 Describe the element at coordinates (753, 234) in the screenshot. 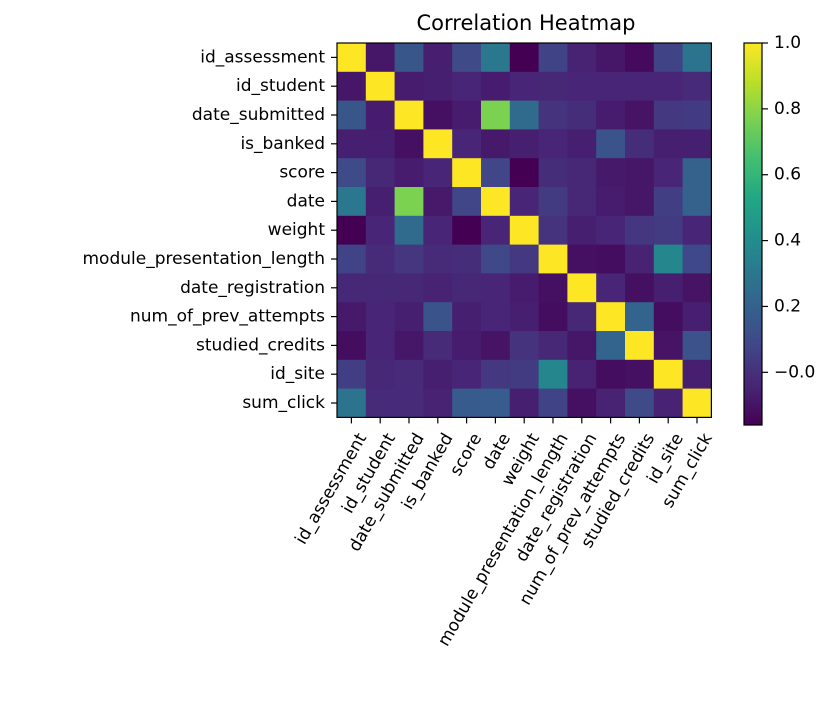

I see `colorbar` at that location.